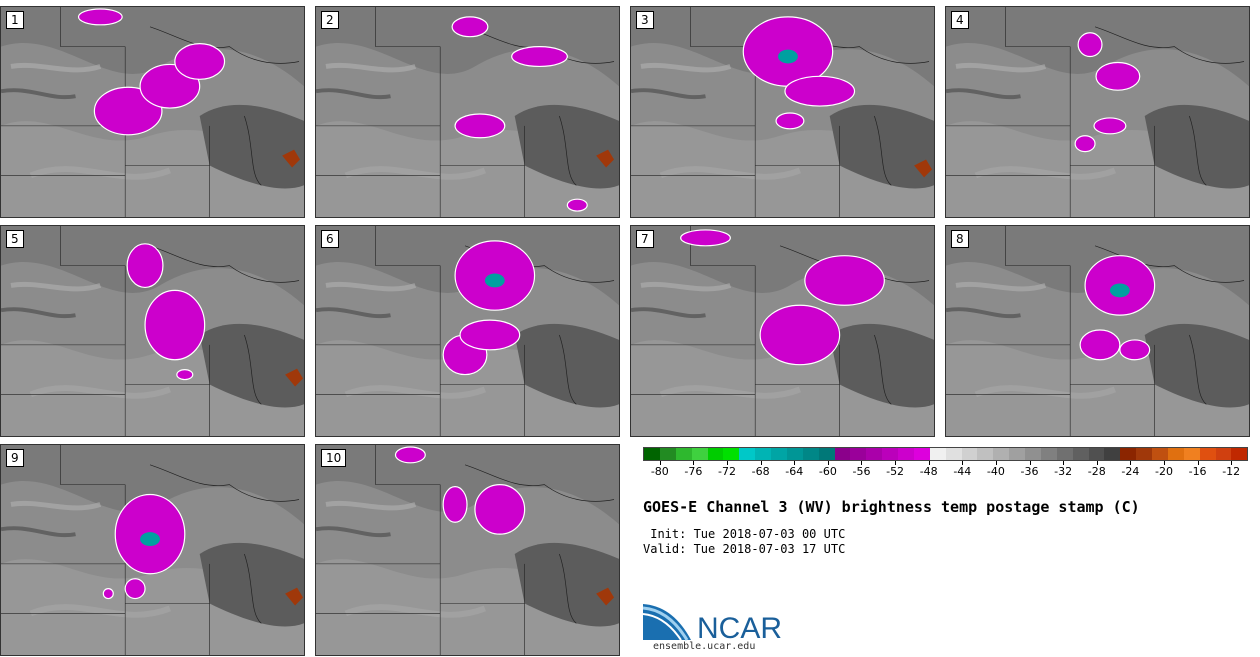  What do you see at coordinates (739, 628) in the screenshot?
I see `ncar-logo-text: NCAR` at bounding box center [739, 628].